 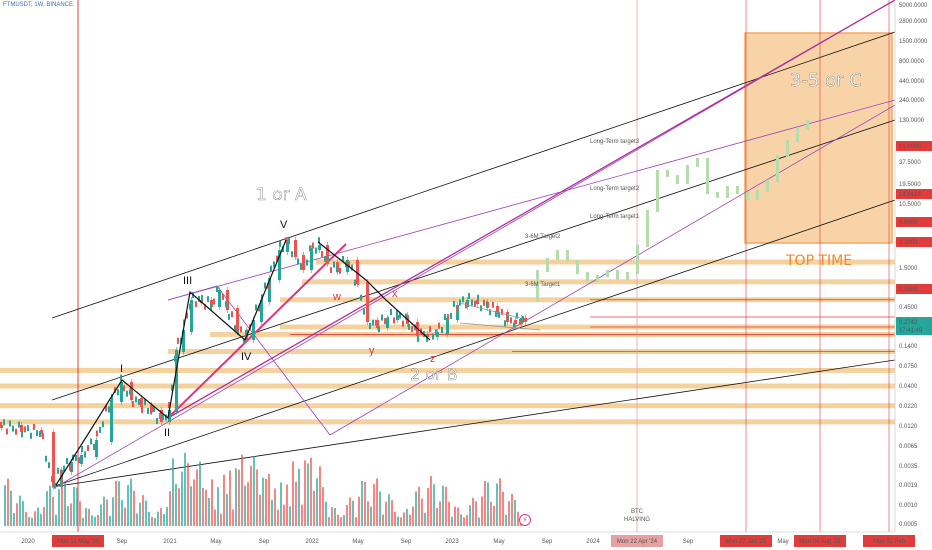 I want to click on wave-label-ii: II, so click(x=167, y=433).